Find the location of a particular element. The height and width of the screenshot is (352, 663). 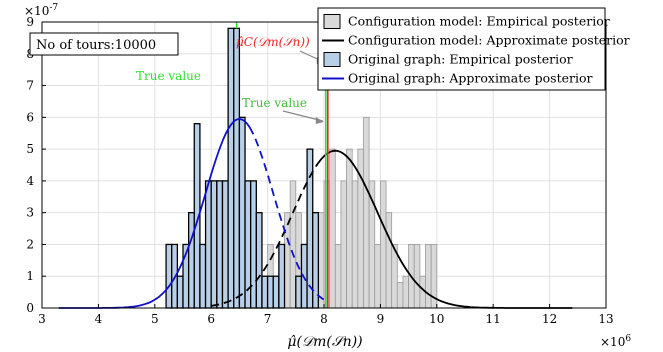

estimate-annotation: μ̂C(𝒟m(𝒮n)) is located at coordinates (273, 42).